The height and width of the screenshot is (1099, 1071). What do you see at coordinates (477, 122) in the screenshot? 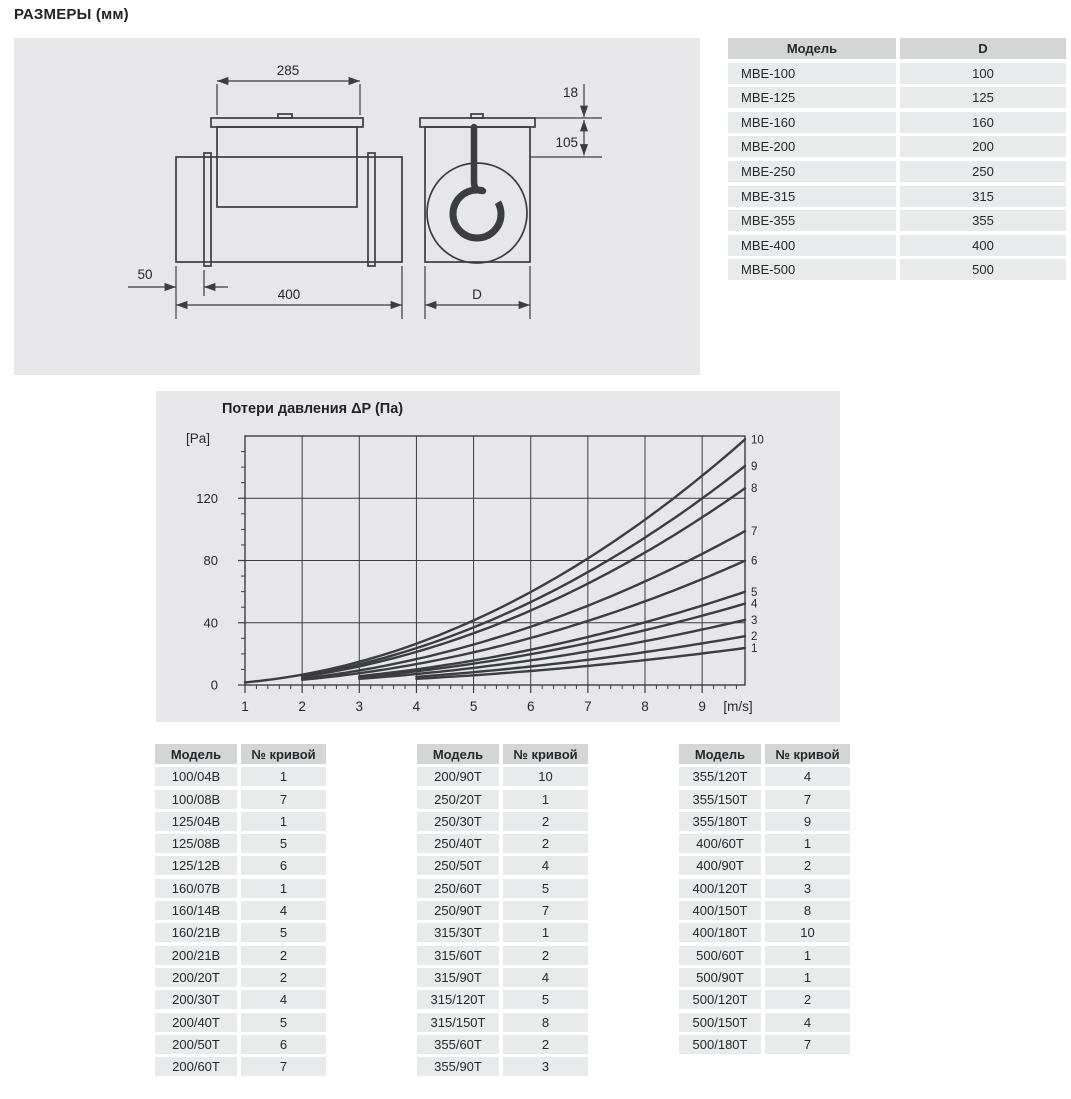
I see `front-lid` at bounding box center [477, 122].